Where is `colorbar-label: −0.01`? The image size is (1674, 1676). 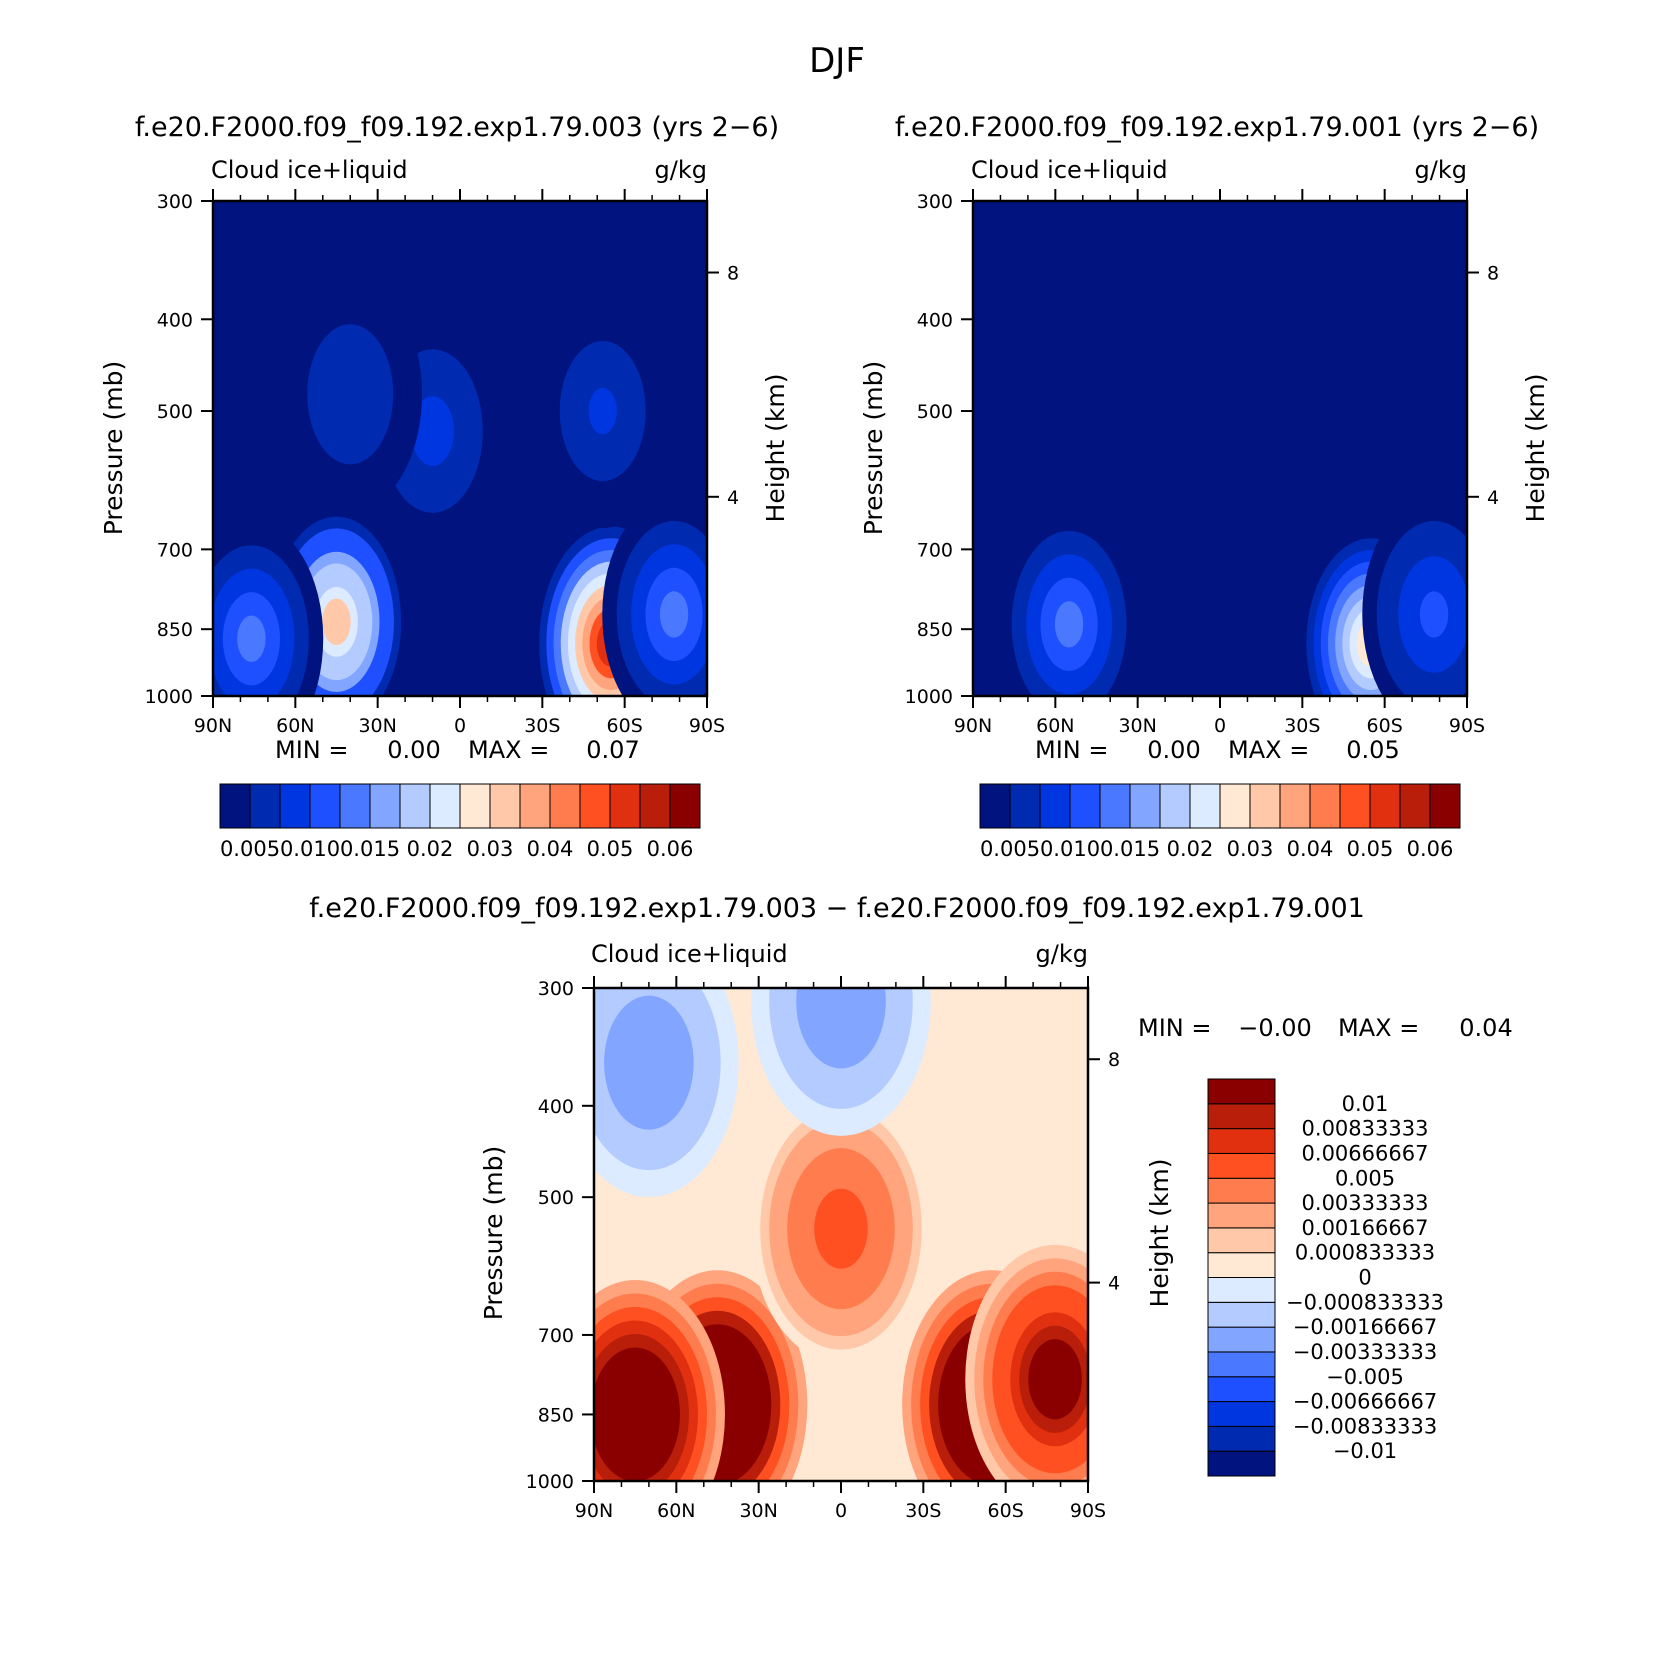 colorbar-label: −0.01 is located at coordinates (1365, 1451).